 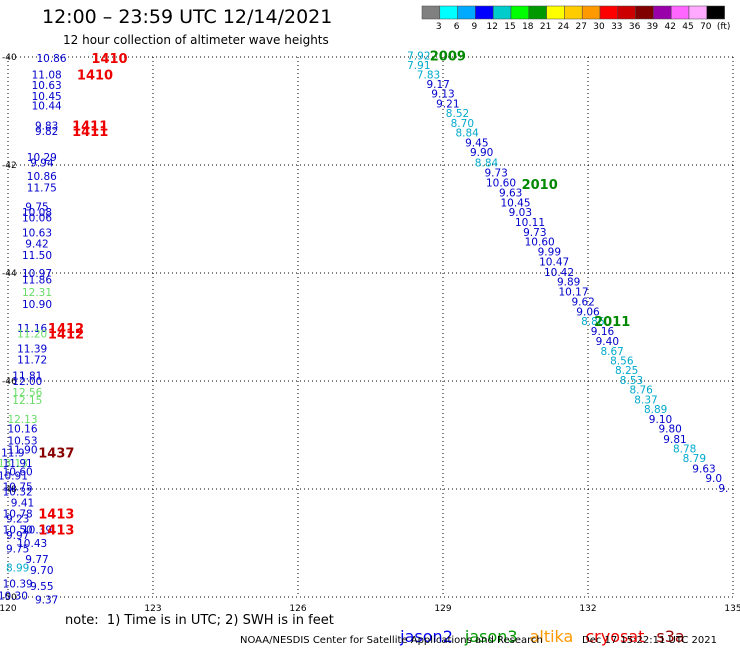 I want to click on legend-swatch, so click(x=715, y=12).